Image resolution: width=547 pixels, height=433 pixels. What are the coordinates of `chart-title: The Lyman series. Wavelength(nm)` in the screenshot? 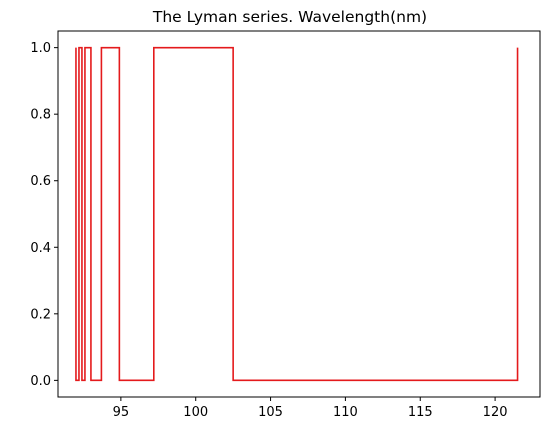 It's located at (289, 17).